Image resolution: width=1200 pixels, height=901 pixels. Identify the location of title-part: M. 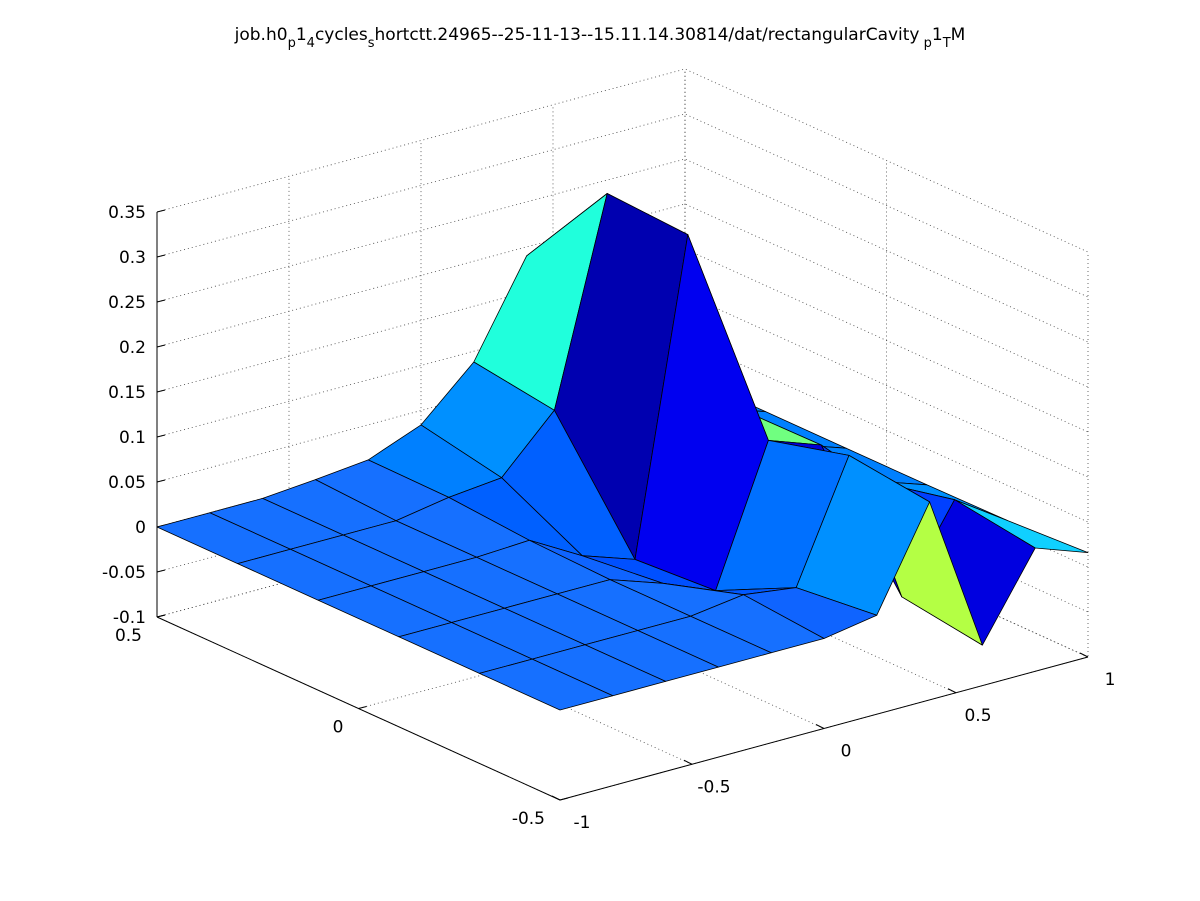
(958, 35).